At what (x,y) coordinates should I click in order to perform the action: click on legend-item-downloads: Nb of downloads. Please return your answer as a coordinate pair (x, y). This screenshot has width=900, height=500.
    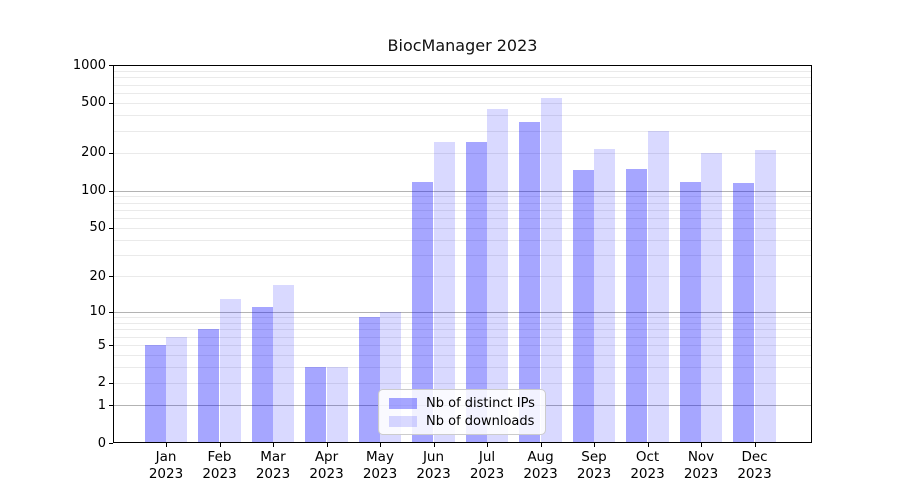
    Looking at the image, I should click on (467, 421).